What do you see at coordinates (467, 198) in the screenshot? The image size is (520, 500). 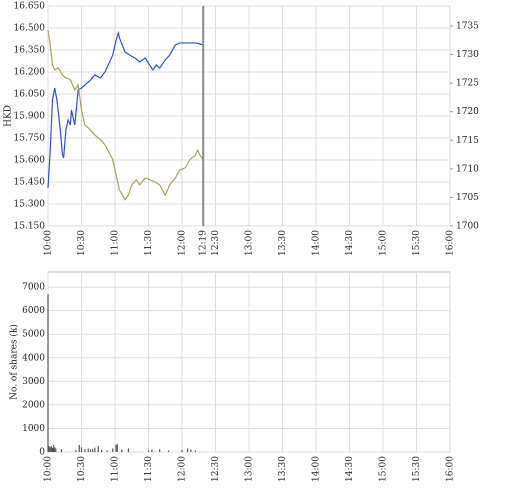 I see `y2-tick-label: 1705` at bounding box center [467, 198].